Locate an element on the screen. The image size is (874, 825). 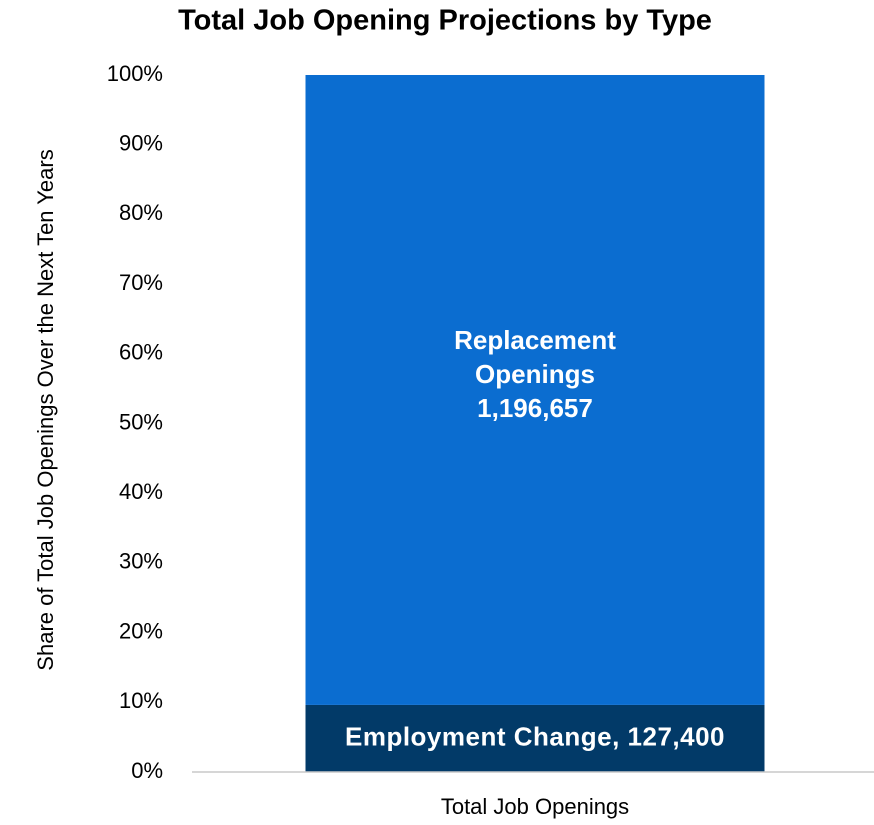
data-label: 1,196,657 is located at coordinates (535, 407).